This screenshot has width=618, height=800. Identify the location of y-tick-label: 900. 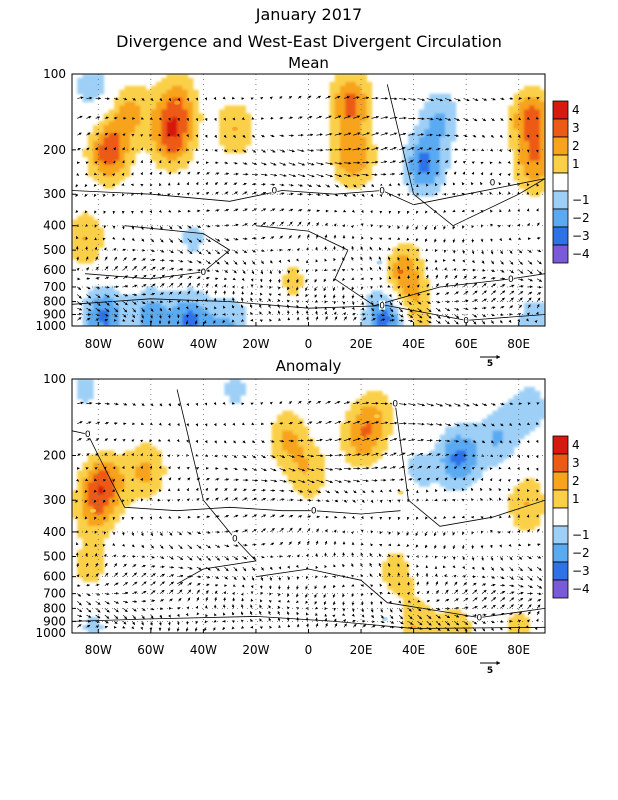
(54, 314).